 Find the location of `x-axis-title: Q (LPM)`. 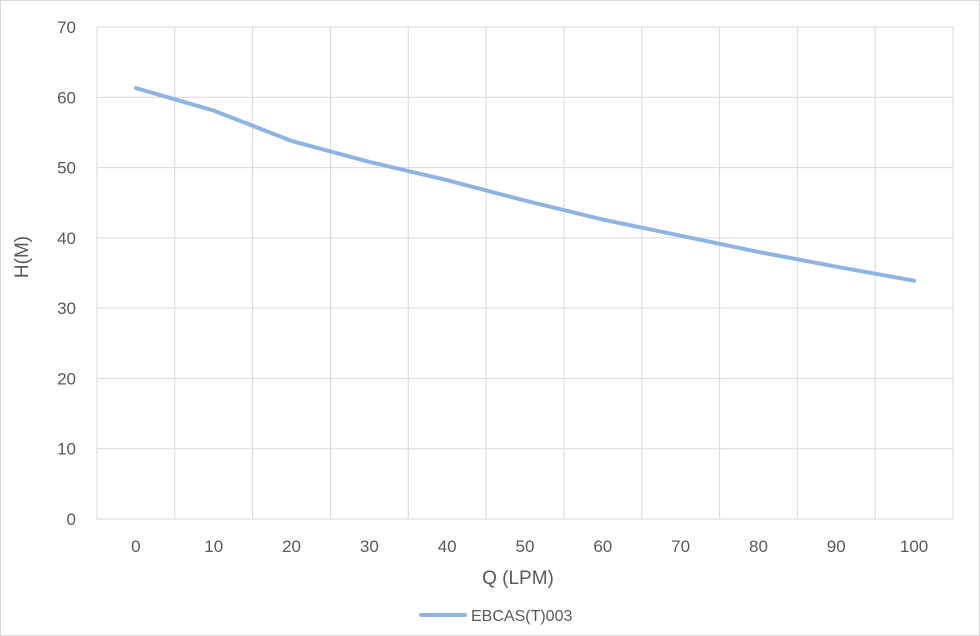

x-axis-title: Q (LPM) is located at coordinates (518, 578).